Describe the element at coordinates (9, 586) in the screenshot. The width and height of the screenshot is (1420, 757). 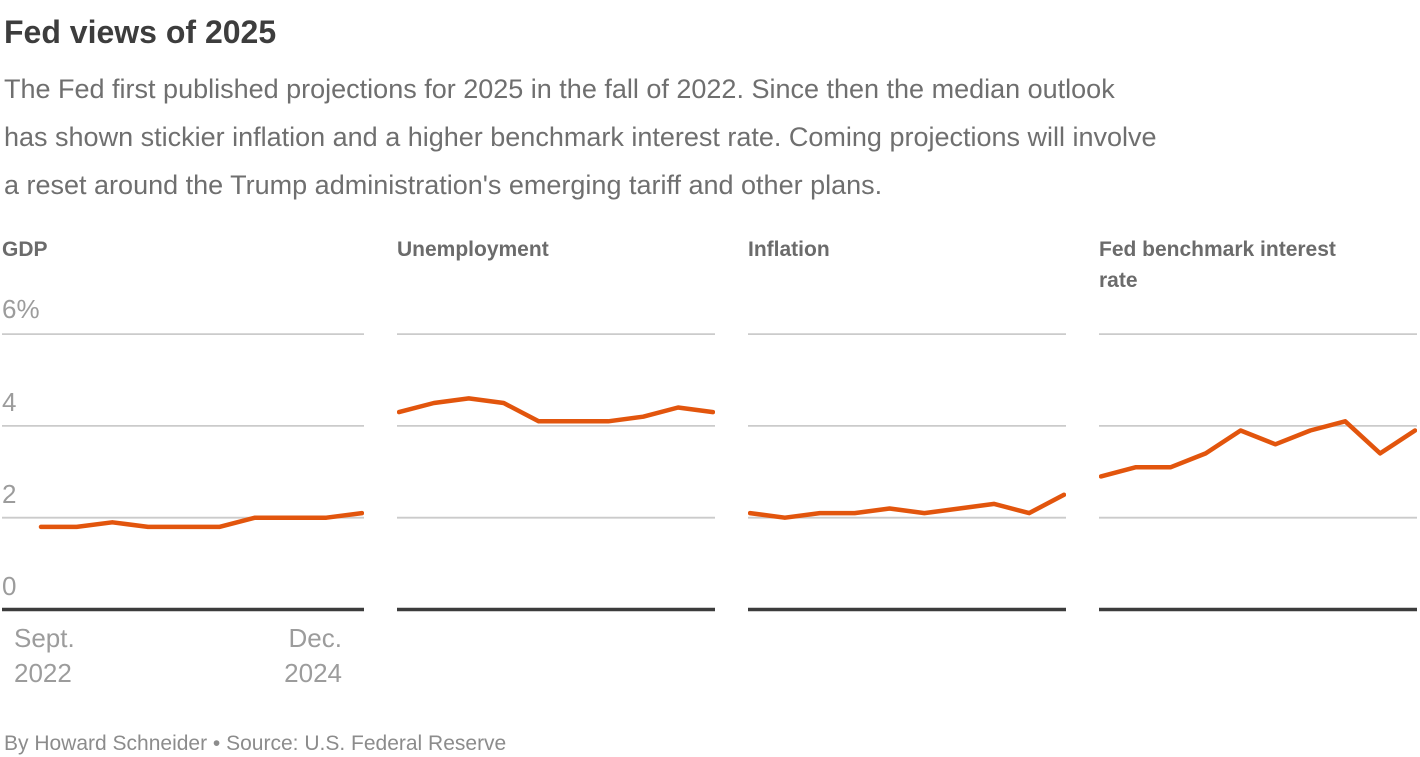
I see `y-tick-0: 0` at that location.